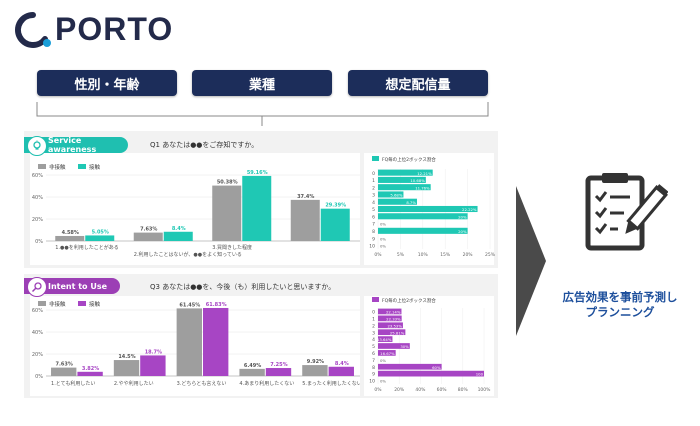 This screenshot has width=700, height=426. What do you see at coordinates (418, 83) in the screenshot?
I see `tag-delivery-volume: 想定配信量` at bounding box center [418, 83].